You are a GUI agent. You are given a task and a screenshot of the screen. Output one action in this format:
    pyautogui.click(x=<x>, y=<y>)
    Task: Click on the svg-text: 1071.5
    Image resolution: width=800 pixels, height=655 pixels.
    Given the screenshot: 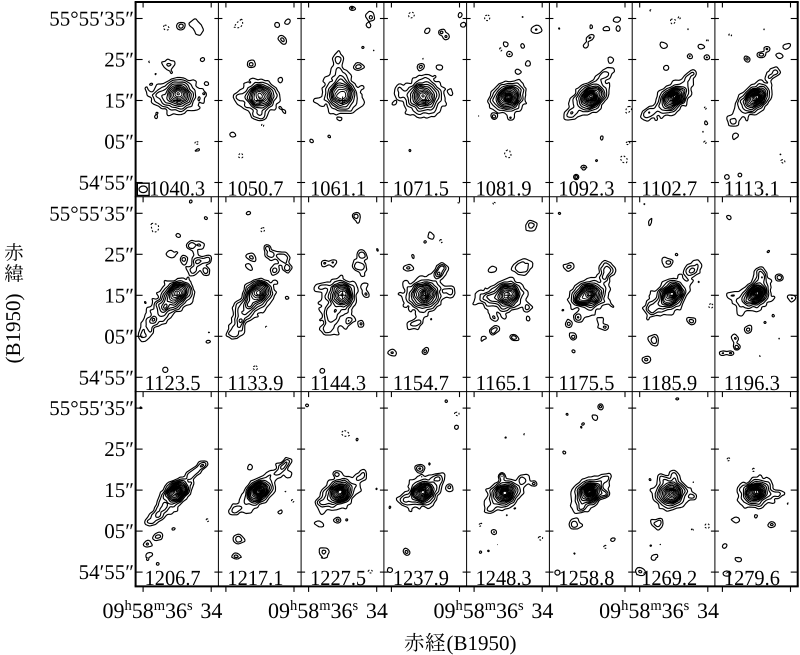 What is the action you would take?
    pyautogui.click(x=421, y=188)
    